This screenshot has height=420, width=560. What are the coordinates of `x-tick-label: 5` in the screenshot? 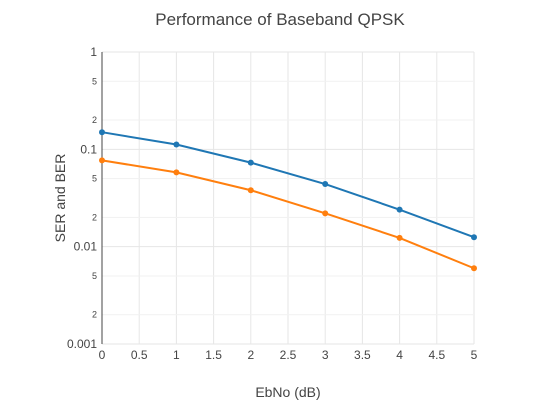 It's located at (474, 355).